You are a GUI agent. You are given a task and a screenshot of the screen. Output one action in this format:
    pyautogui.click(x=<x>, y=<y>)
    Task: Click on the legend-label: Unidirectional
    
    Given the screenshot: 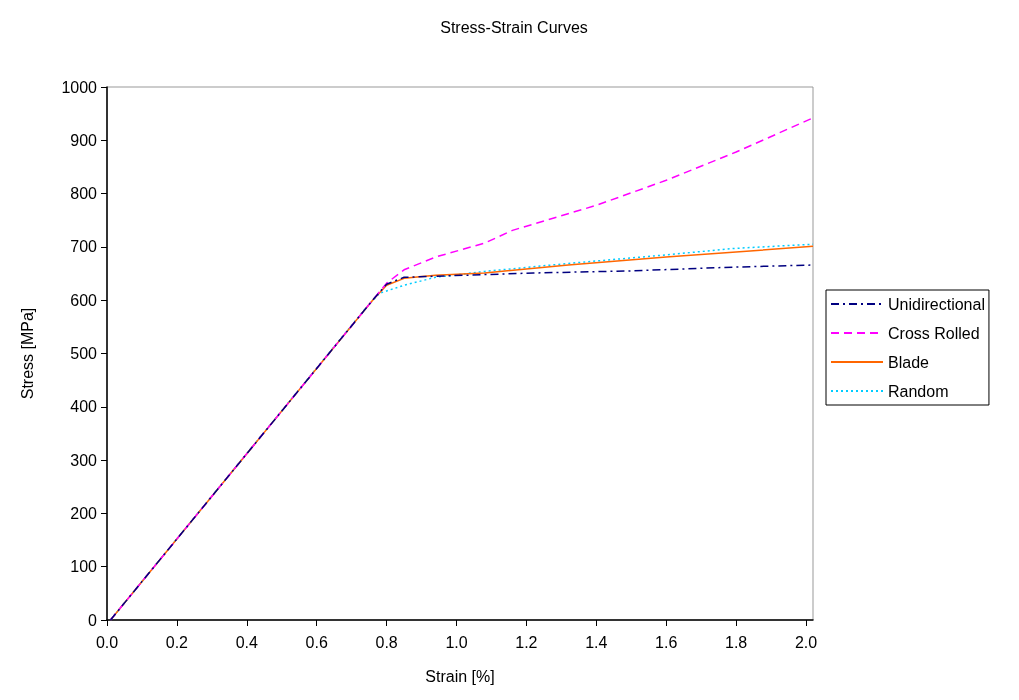 What is the action you would take?
    pyautogui.click(x=936, y=304)
    